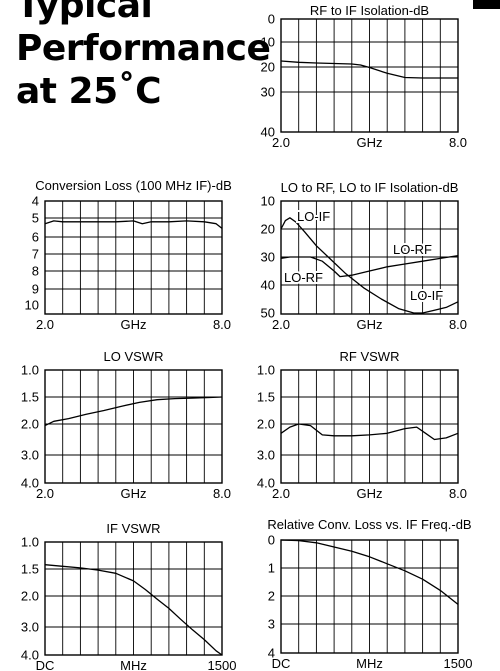  Describe the element at coordinates (369, 10) in the screenshot. I see `rf-if-isolation-title: RF to IF Isolation-dB` at that location.